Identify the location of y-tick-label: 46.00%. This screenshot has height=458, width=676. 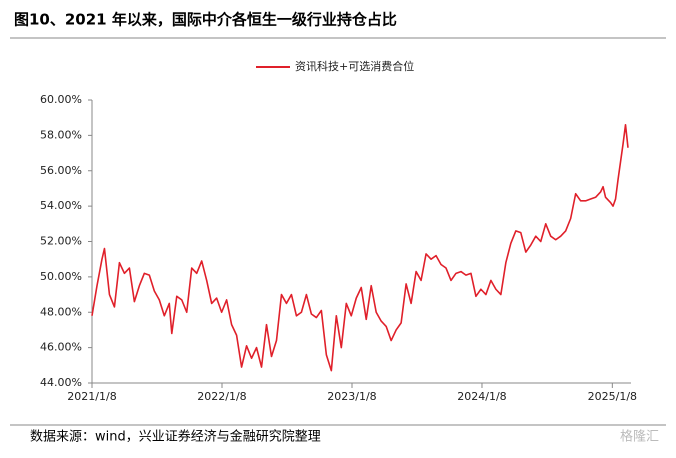
(61, 347).